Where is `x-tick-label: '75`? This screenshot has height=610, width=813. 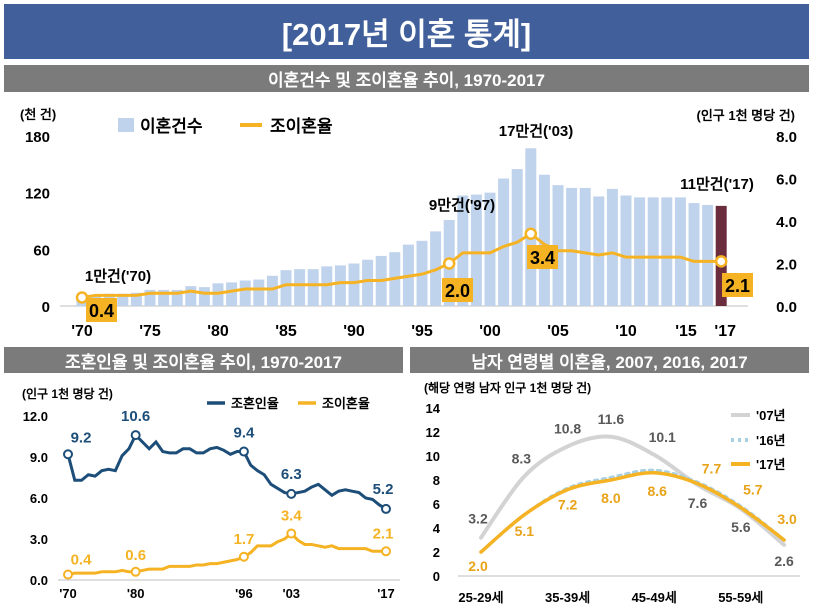
x-tick-label: '75 is located at coordinates (150, 331).